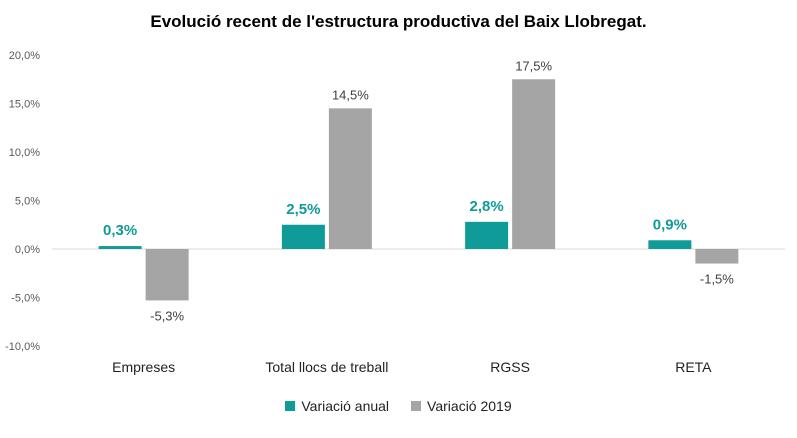 Image resolution: width=797 pixels, height=438 pixels. I want to click on x-tick-label: Total llocs de treball, so click(326, 367).